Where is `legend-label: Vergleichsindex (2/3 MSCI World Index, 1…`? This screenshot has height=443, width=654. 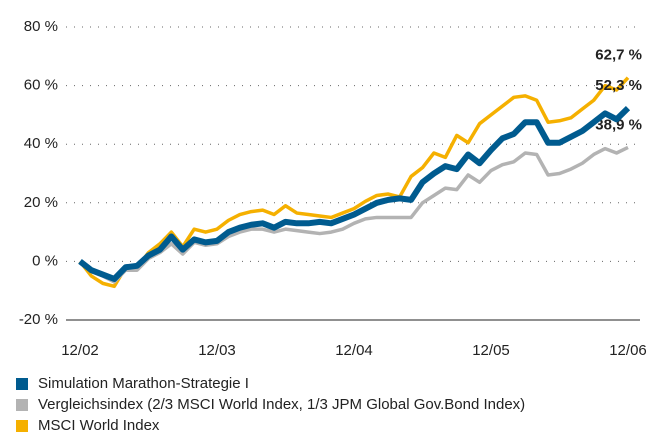
legend-label: Vergleichsindex (2/3 MSCI World Index, 1… is located at coordinates (281, 404).